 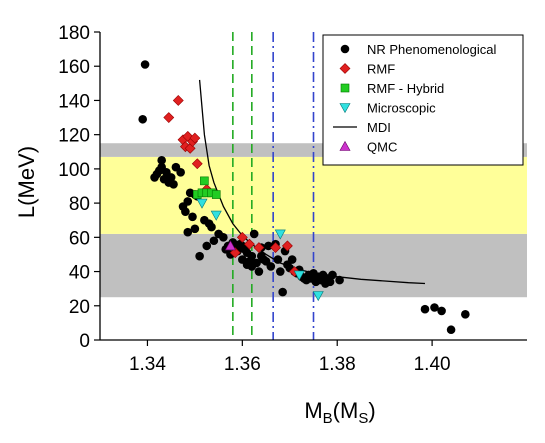 What do you see at coordinates (345, 145) in the screenshot?
I see `legend-marker-qmc` at bounding box center [345, 145].